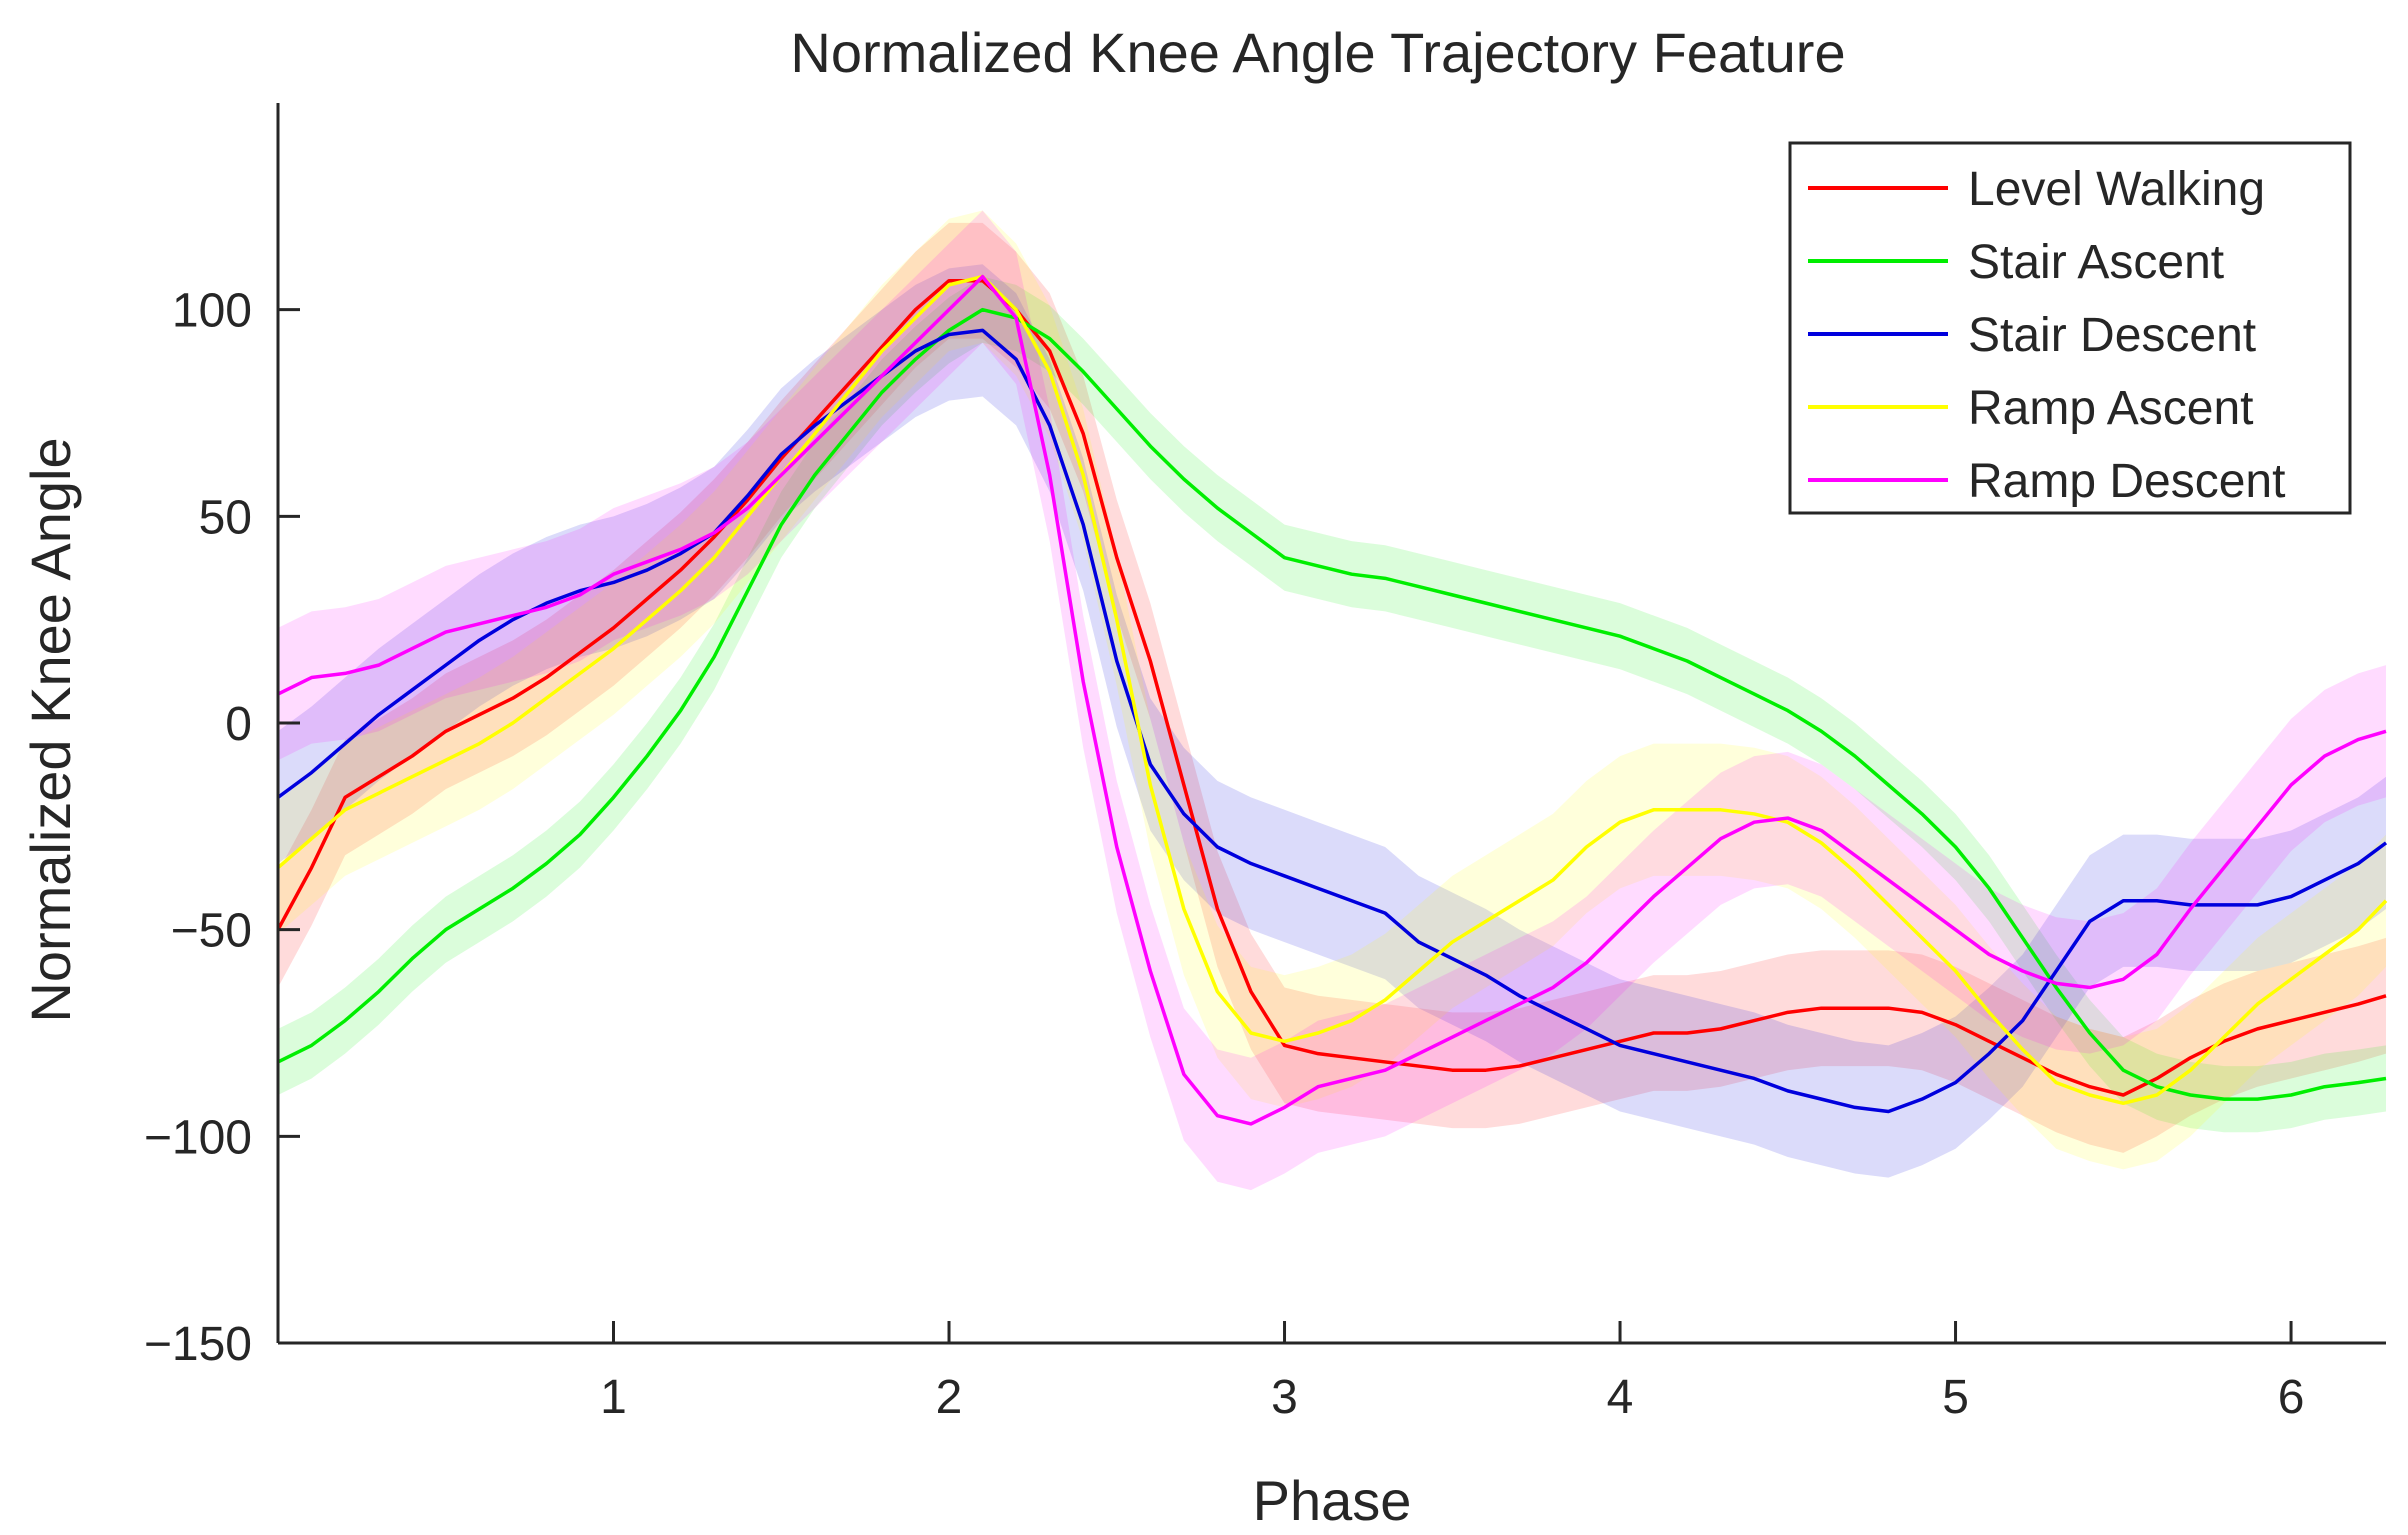 The width and height of the screenshot is (2408, 1535). Describe the element at coordinates (1284, 1397) in the screenshot. I see `x-tick-label: 3` at that location.